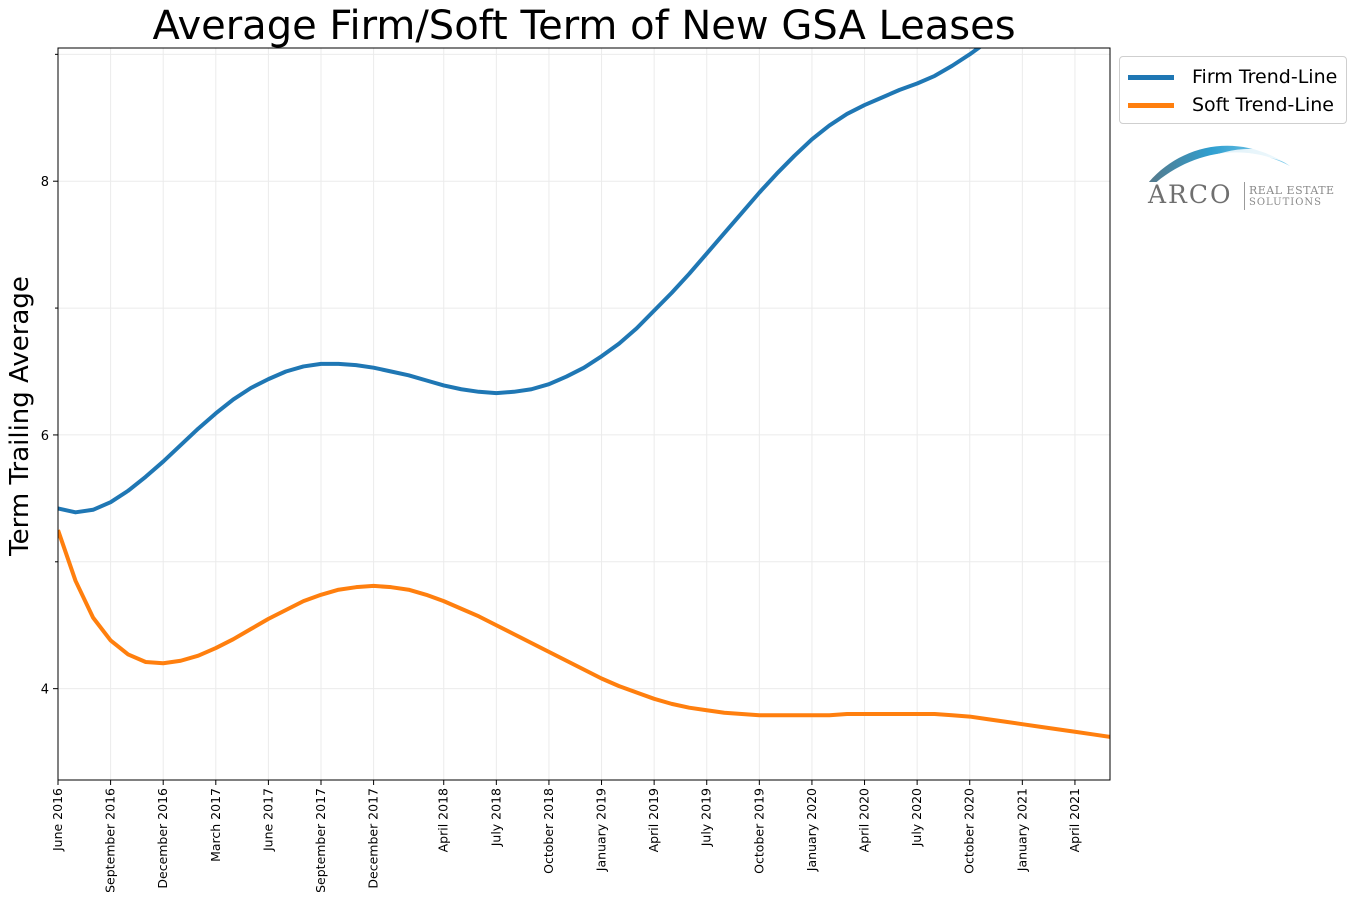  I want to click on y-tick-label: 8, so click(45, 182).